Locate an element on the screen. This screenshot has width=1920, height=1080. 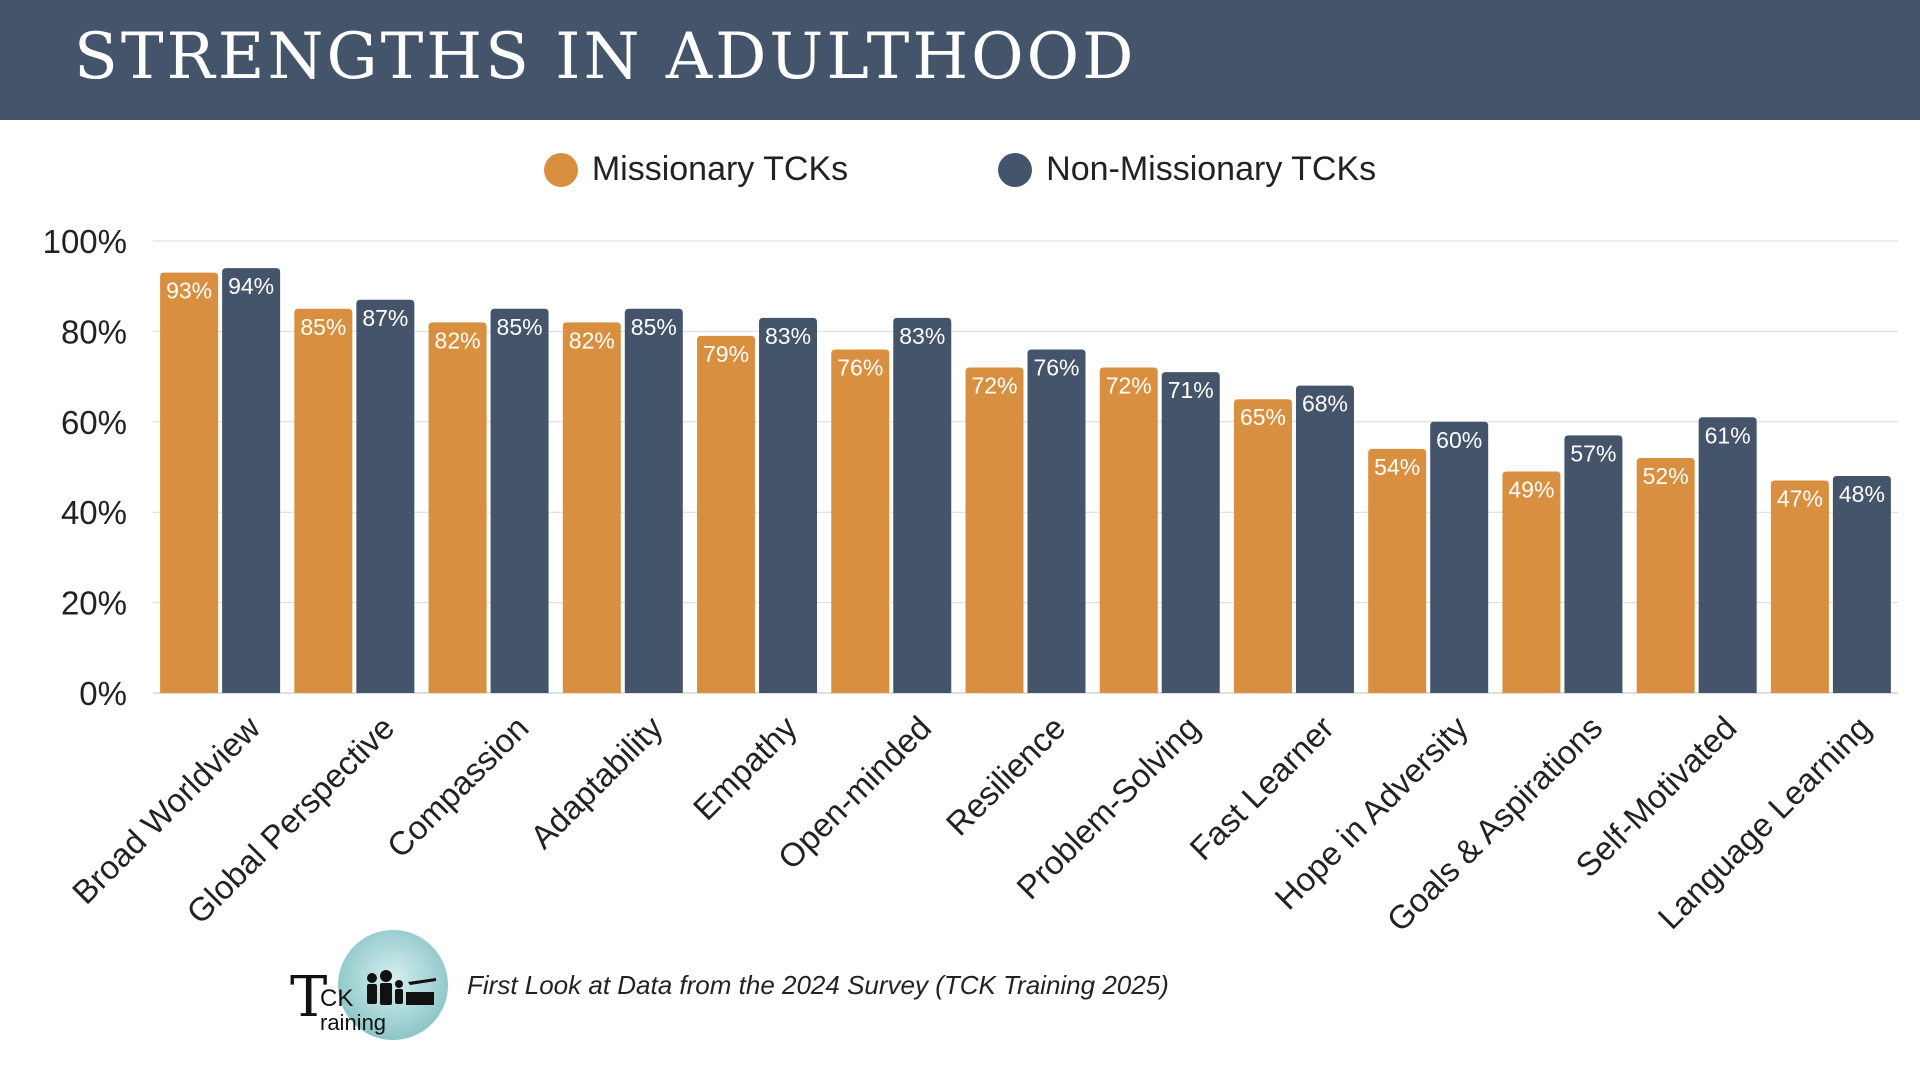
data-label: 47% is located at coordinates (1800, 499).